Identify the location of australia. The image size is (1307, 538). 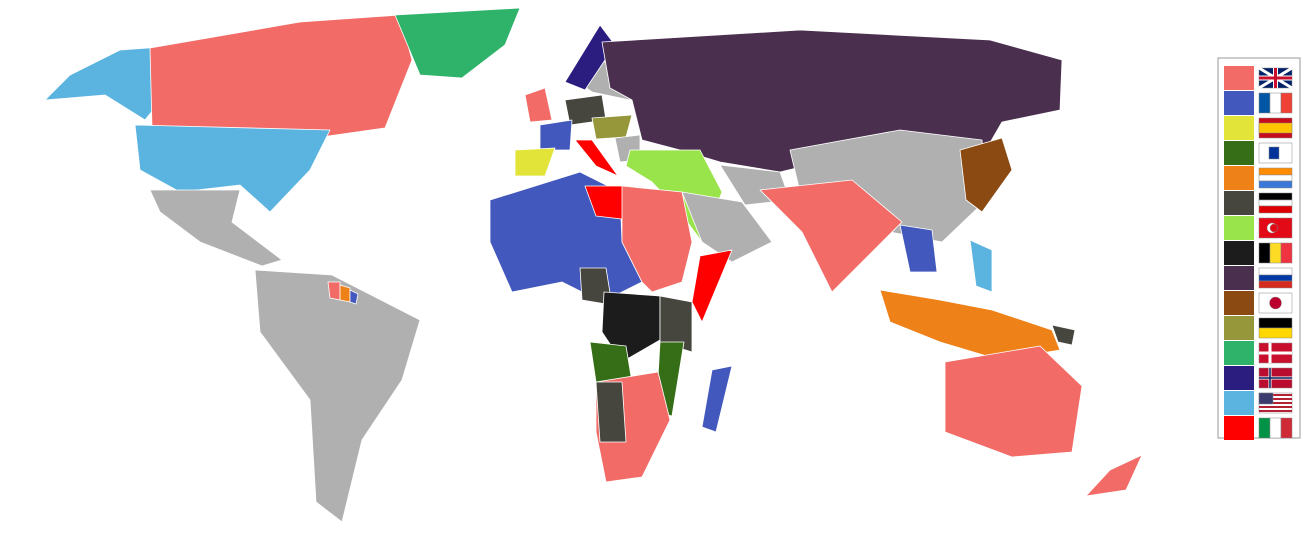
(1013, 401).